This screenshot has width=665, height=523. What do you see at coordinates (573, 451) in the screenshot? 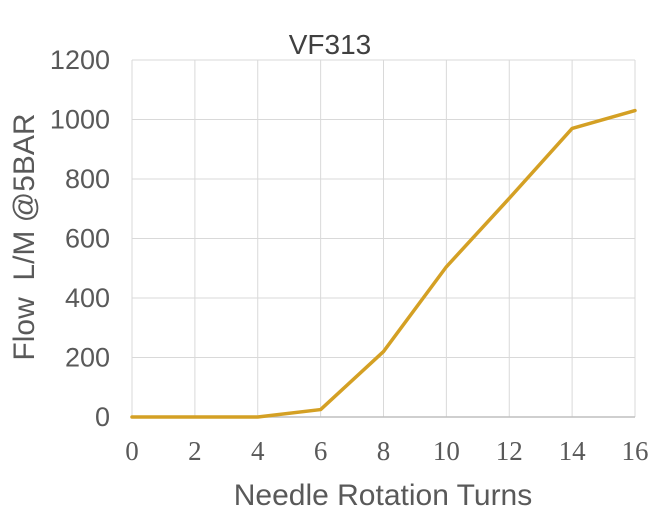
I see `x-tick-label: 14` at bounding box center [573, 451].